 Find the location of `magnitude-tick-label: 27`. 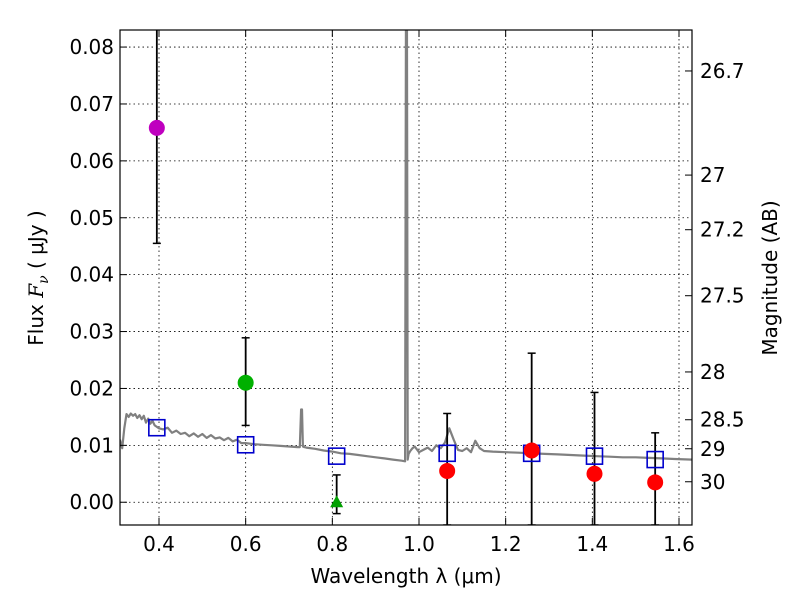

magnitude-tick-label: 27 is located at coordinates (712, 175).